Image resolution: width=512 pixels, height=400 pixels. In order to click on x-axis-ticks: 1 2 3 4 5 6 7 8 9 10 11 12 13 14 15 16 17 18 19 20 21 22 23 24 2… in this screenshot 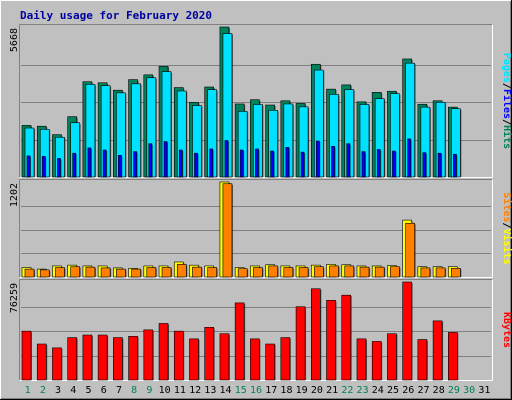, I will do `click(258, 390)`.